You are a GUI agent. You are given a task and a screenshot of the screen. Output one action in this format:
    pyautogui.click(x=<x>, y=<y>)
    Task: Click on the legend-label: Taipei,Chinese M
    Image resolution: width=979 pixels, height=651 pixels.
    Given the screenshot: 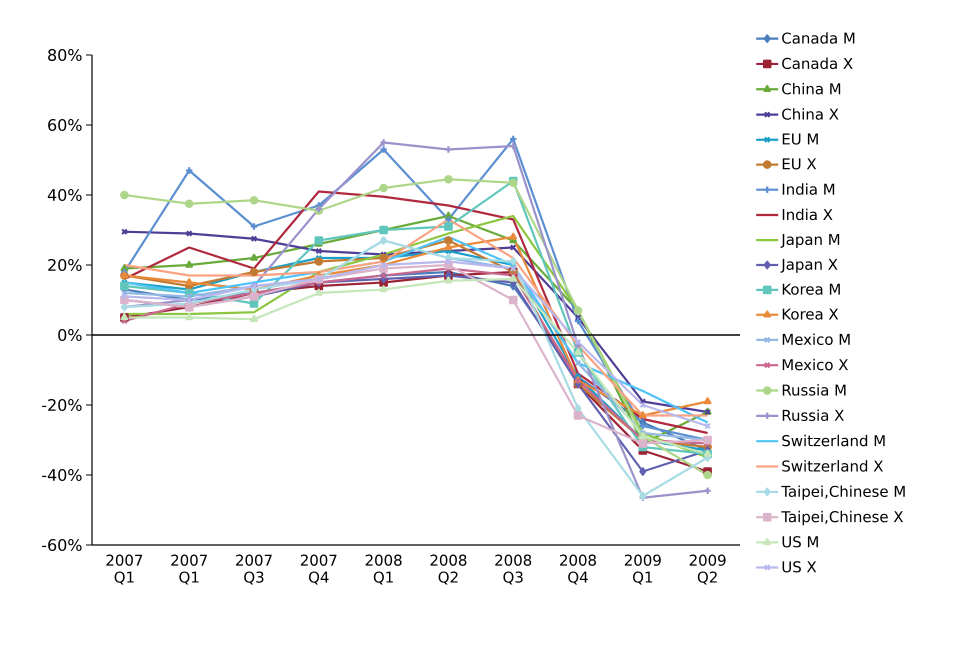 What is the action you would take?
    pyautogui.click(x=843, y=492)
    